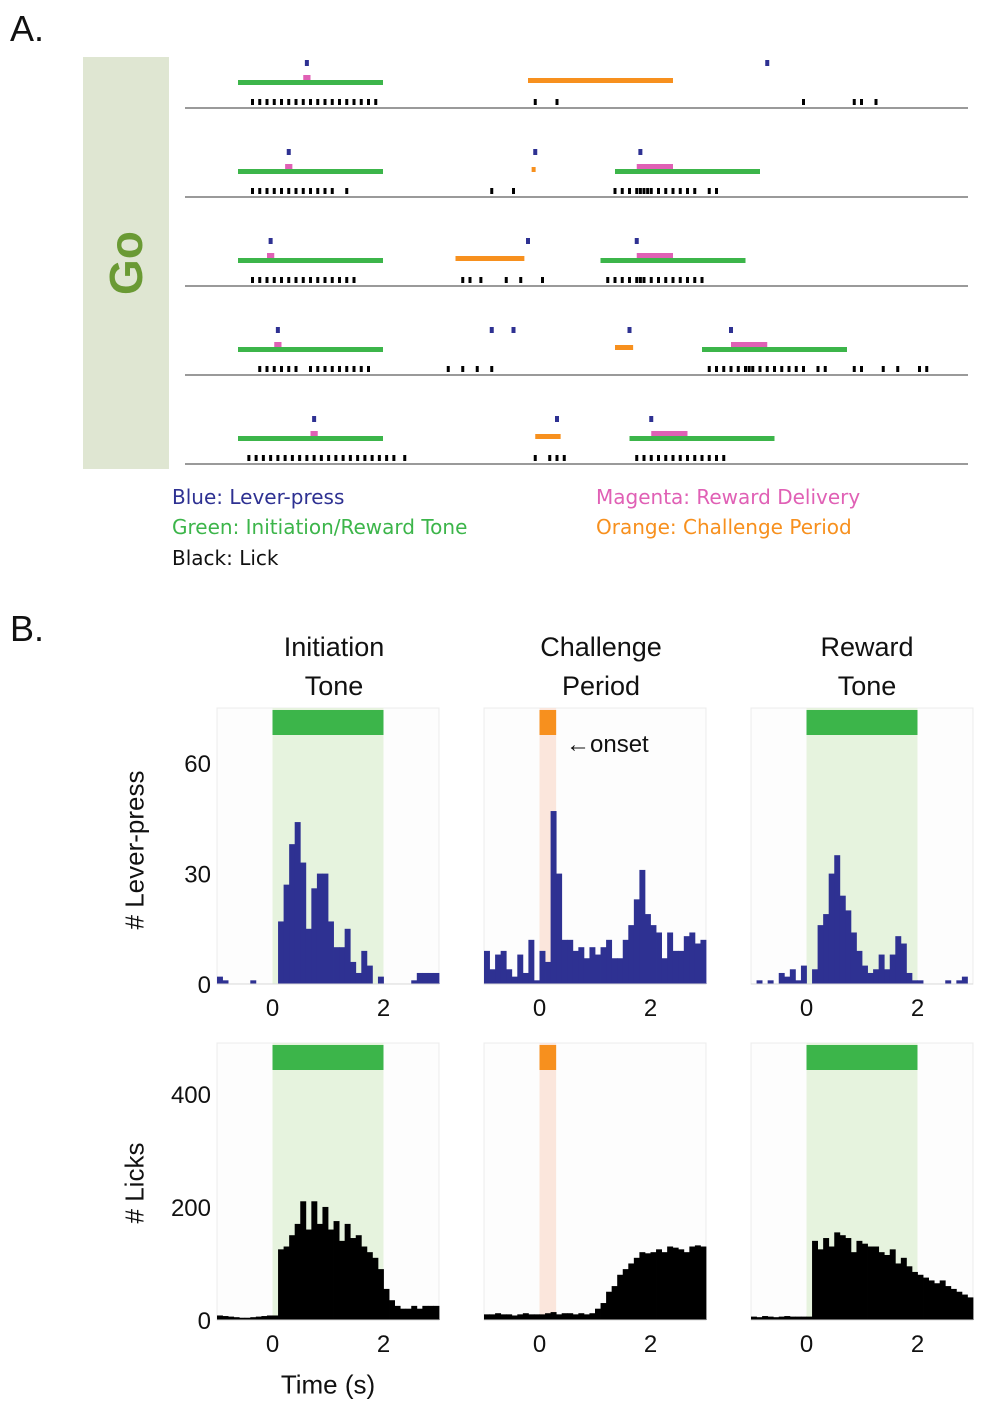  I want to click on go-band, so click(126, 263).